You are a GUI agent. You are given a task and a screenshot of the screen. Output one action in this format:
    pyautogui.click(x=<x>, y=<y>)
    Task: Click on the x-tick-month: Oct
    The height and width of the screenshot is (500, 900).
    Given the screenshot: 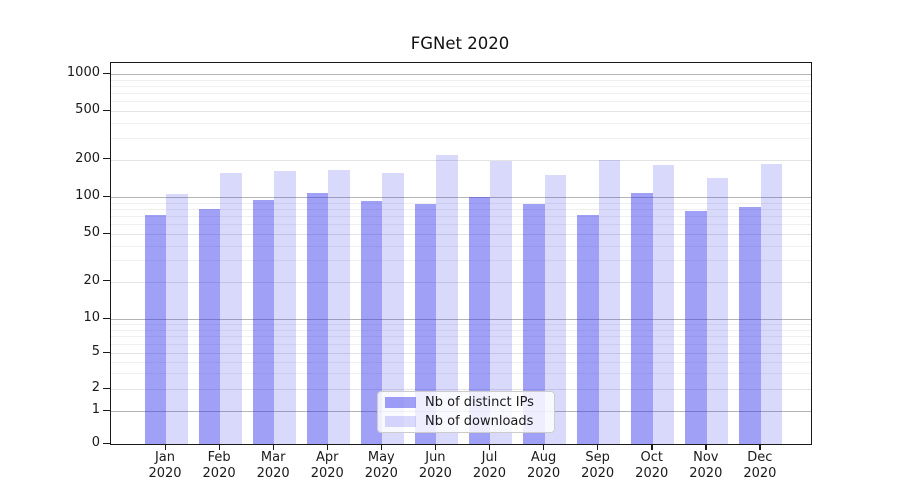 What is the action you would take?
    pyautogui.click(x=651, y=457)
    